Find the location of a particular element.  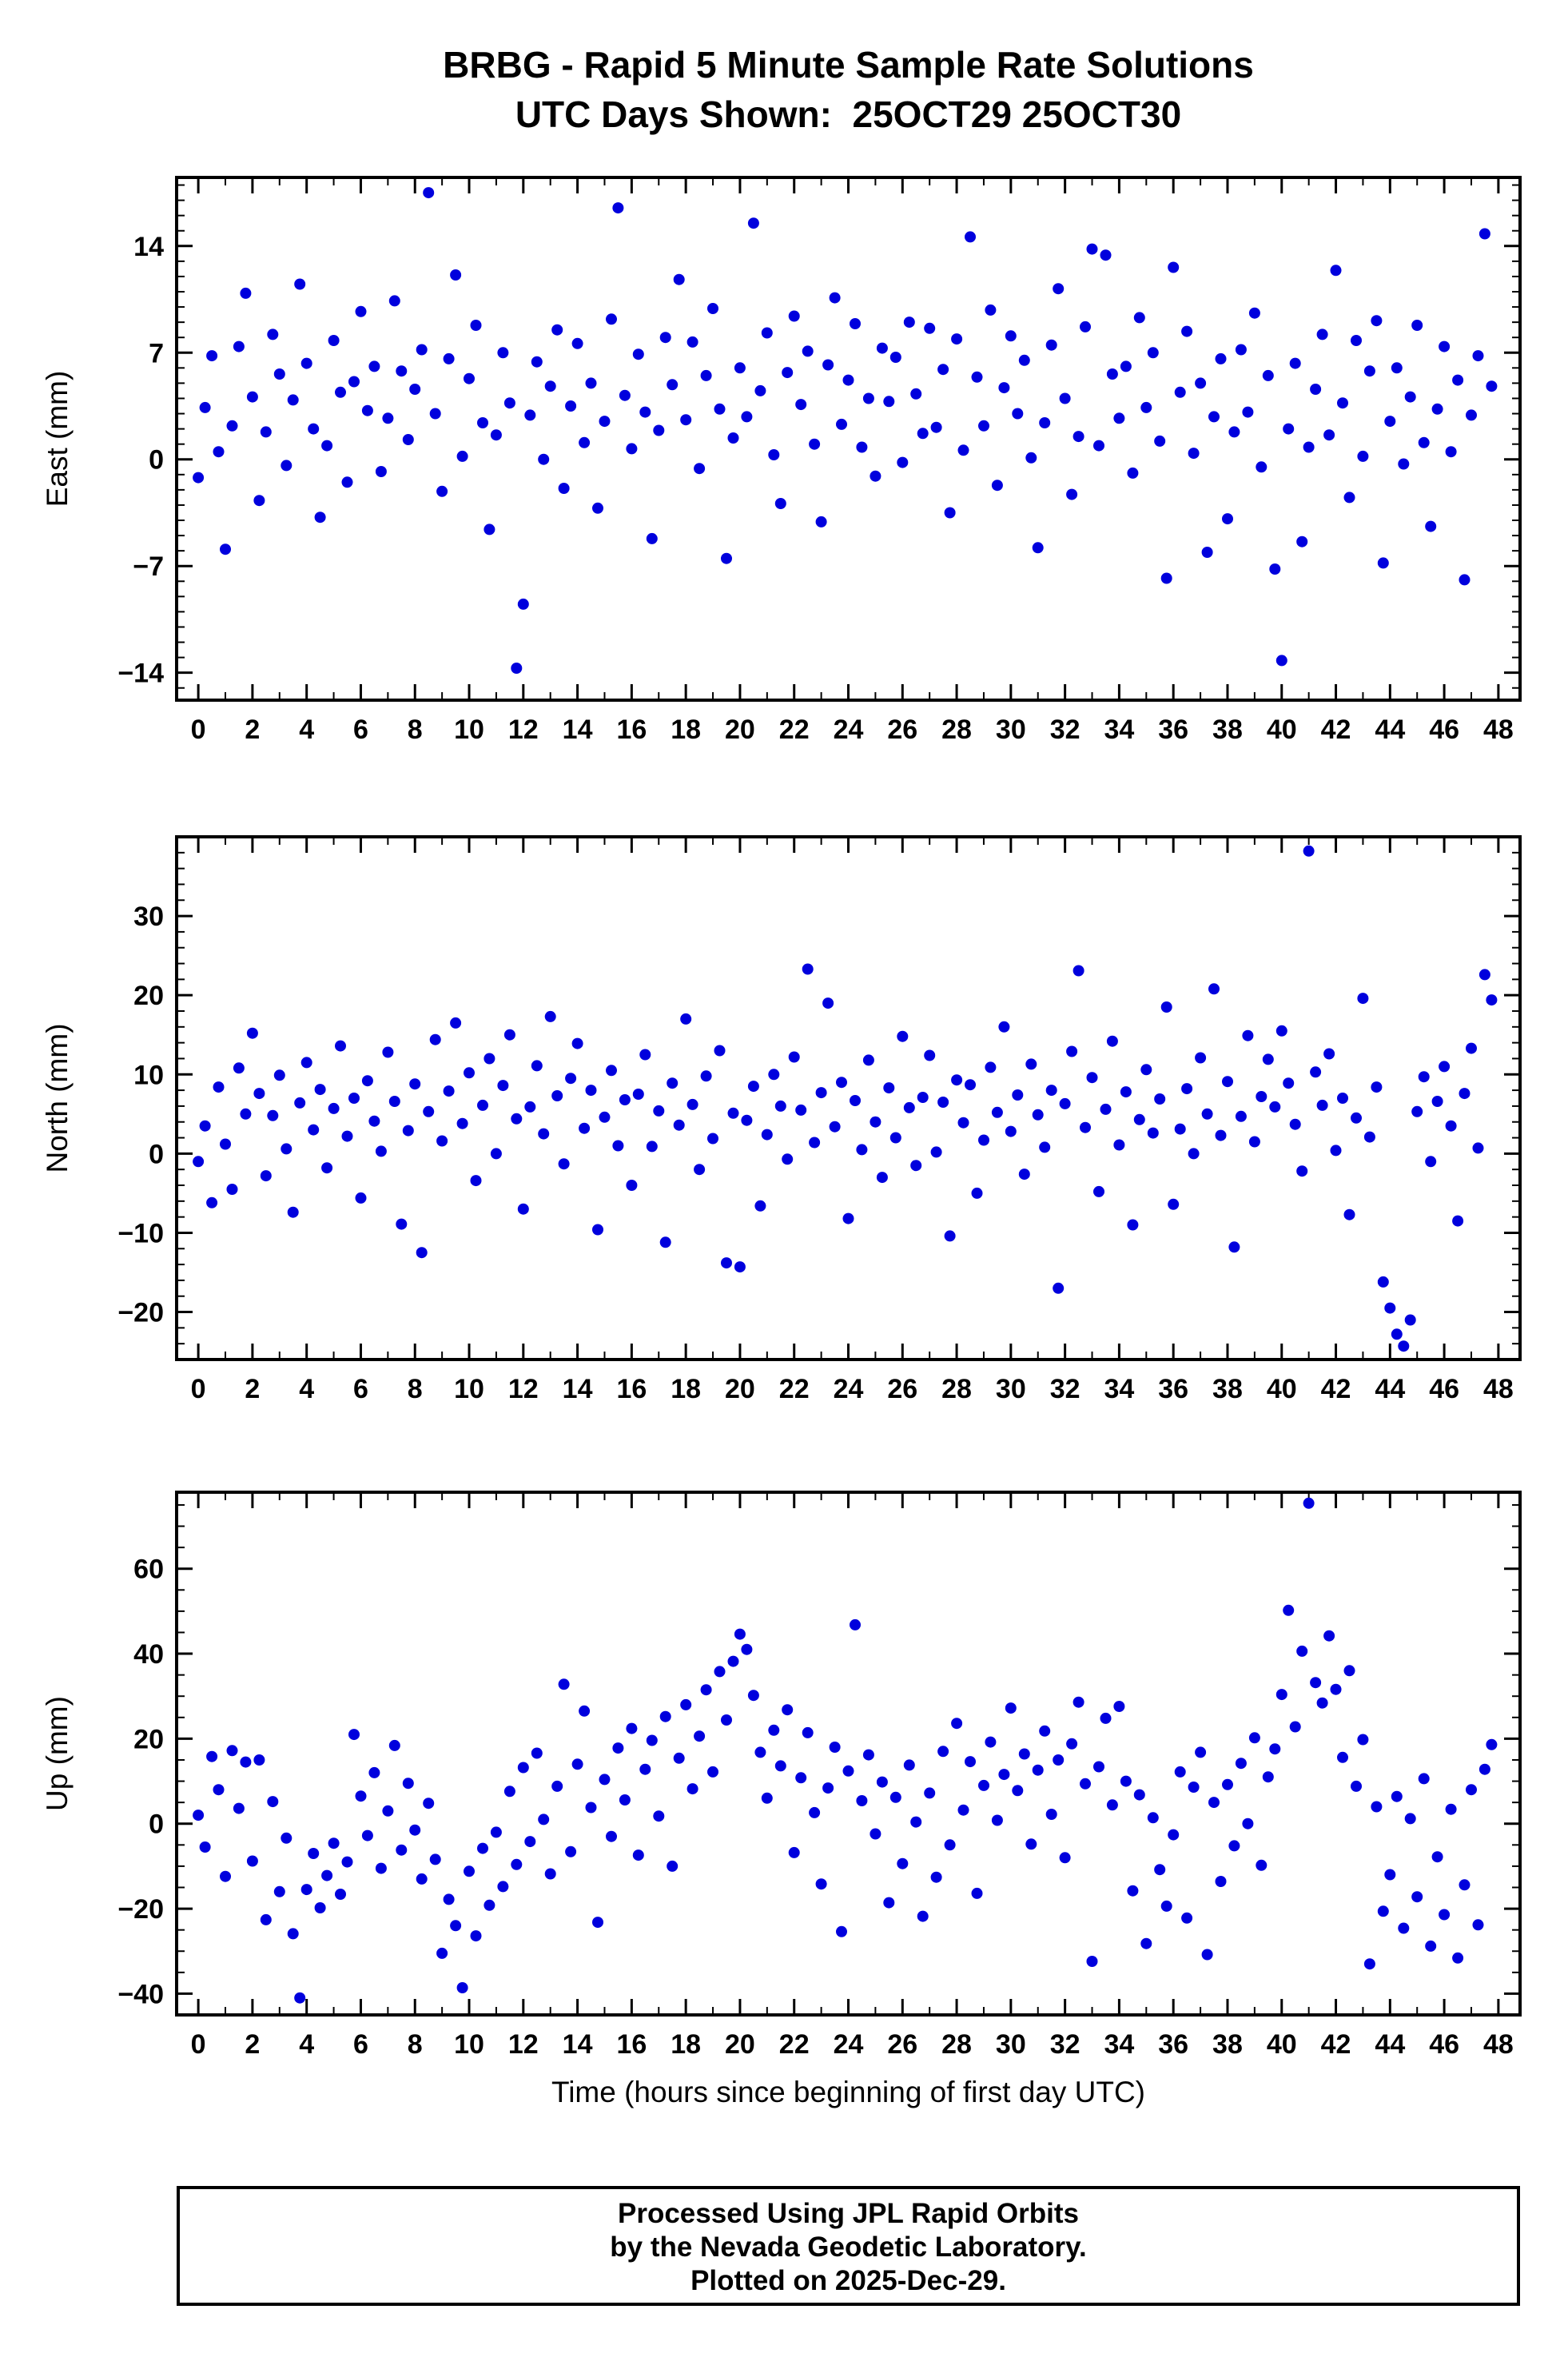

x-tick-label: 34 is located at coordinates (1119, 2044).